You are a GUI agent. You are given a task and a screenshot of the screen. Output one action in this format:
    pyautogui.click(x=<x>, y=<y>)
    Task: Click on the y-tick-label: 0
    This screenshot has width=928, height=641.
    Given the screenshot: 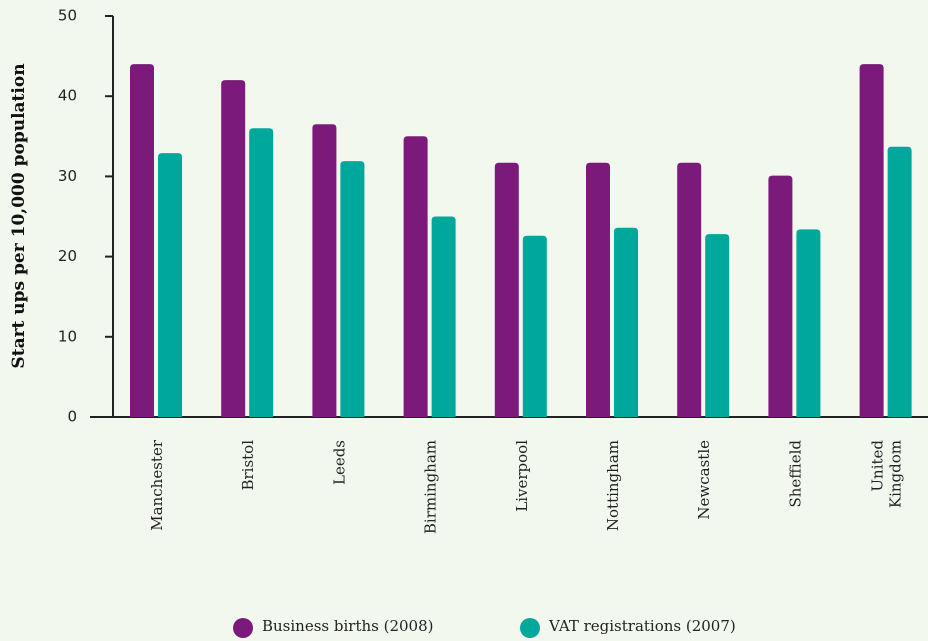 What is the action you would take?
    pyautogui.click(x=72, y=417)
    